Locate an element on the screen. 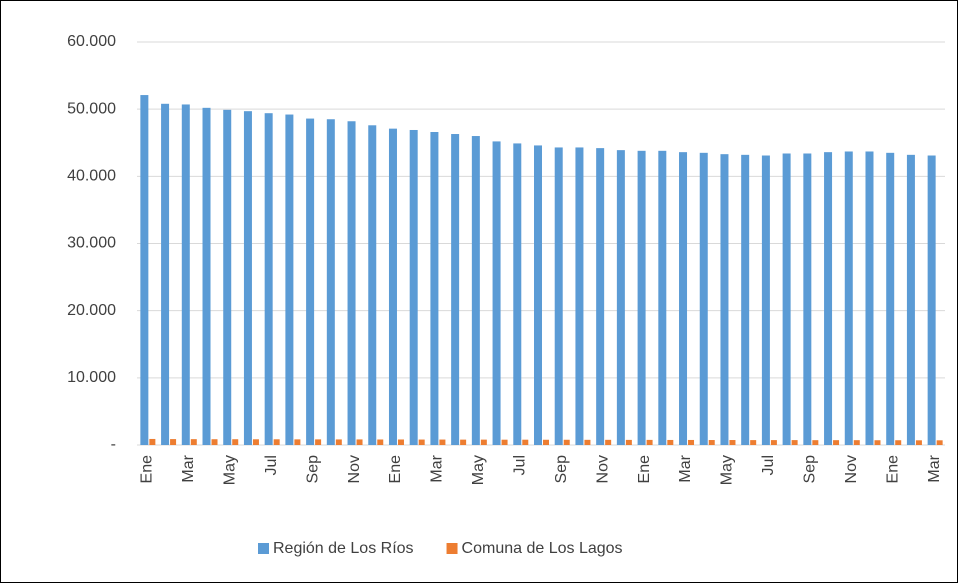 Image resolution: width=958 pixels, height=583 pixels. y-tick-label: 40.000 is located at coordinates (91, 176).